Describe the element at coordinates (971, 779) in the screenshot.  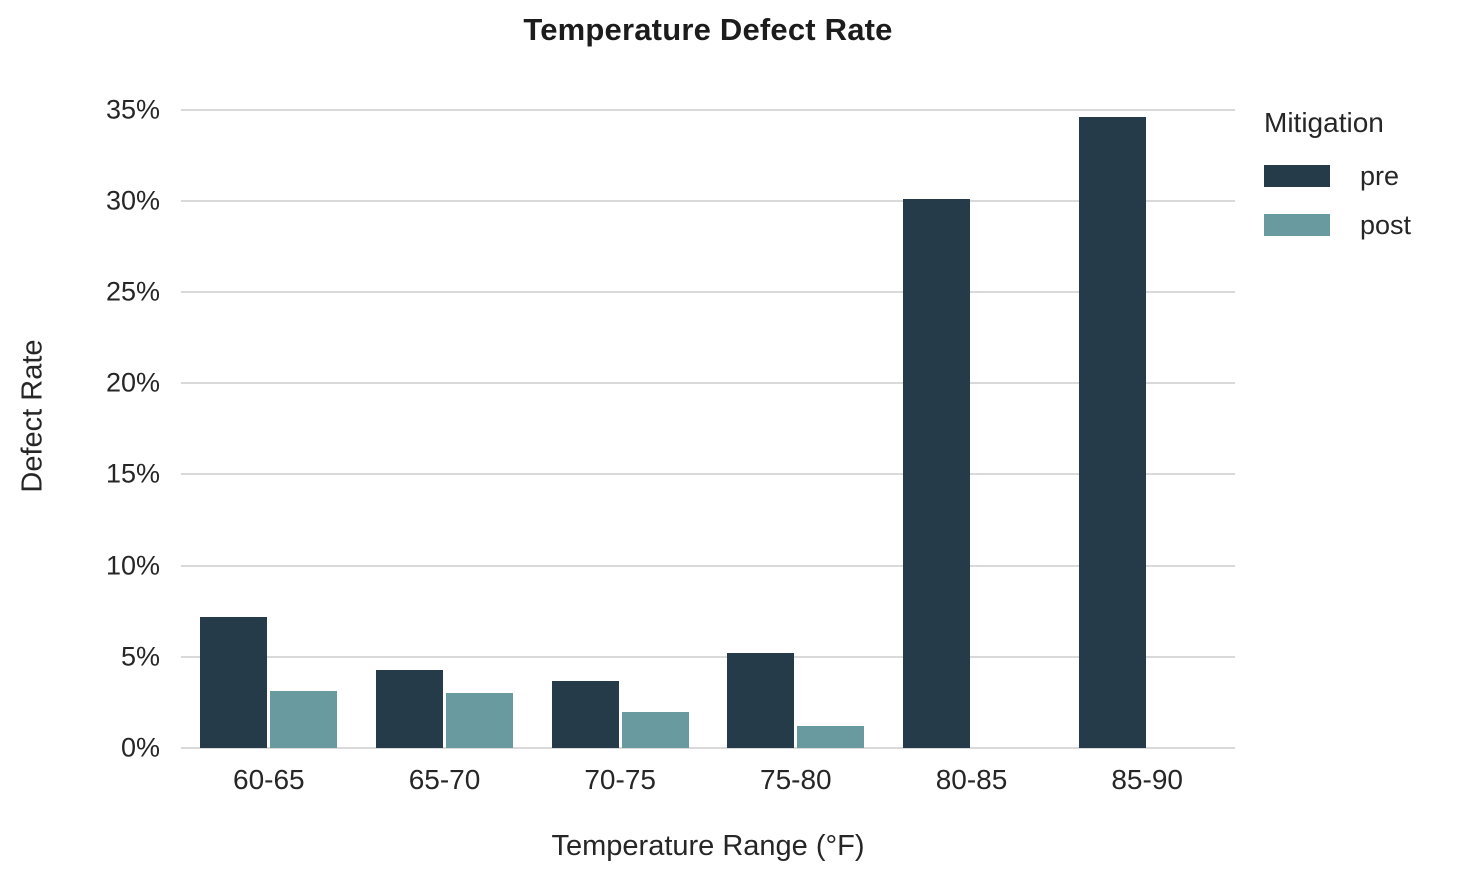
I see `x-tick-label: 80-85` at that location.